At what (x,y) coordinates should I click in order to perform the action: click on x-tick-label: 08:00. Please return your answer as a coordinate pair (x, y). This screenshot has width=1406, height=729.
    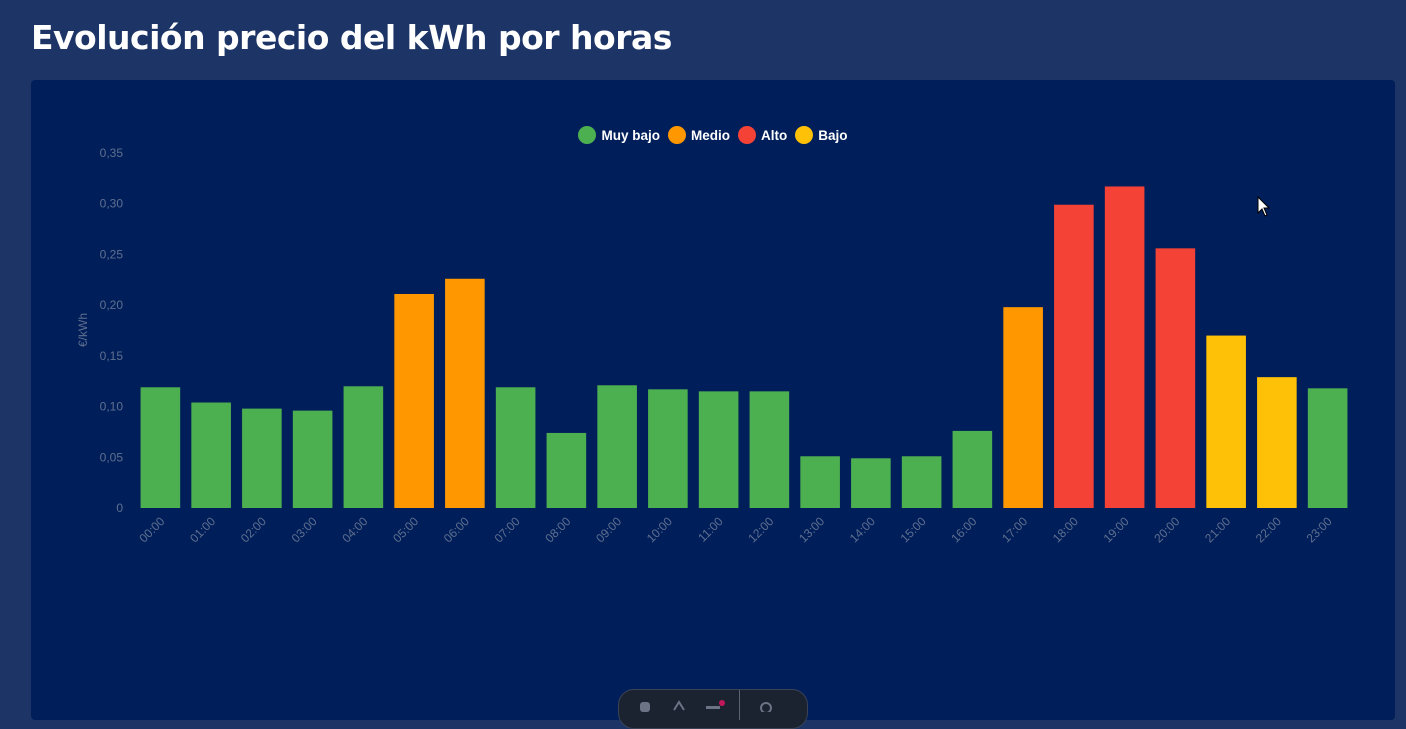
    Looking at the image, I should click on (557, 529).